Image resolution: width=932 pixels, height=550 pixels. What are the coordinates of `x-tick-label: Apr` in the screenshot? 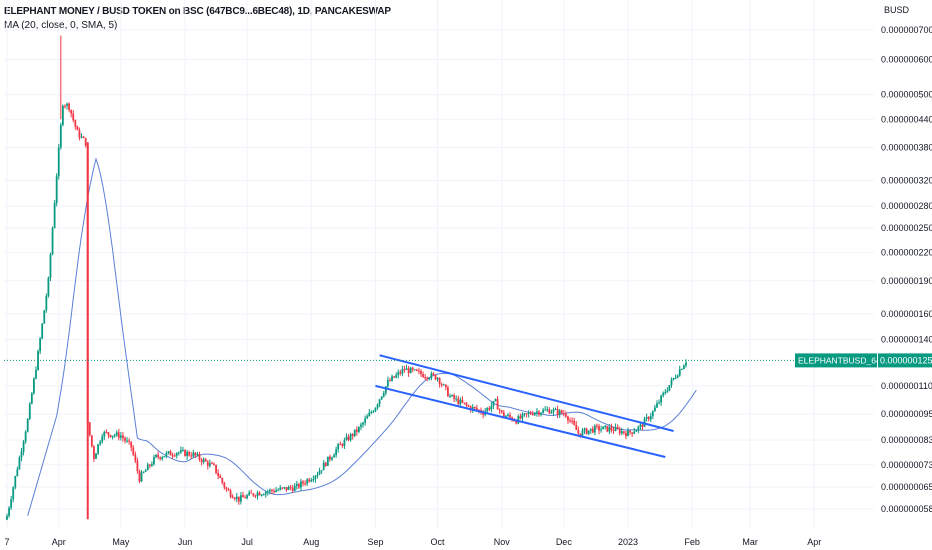 It's located at (814, 542).